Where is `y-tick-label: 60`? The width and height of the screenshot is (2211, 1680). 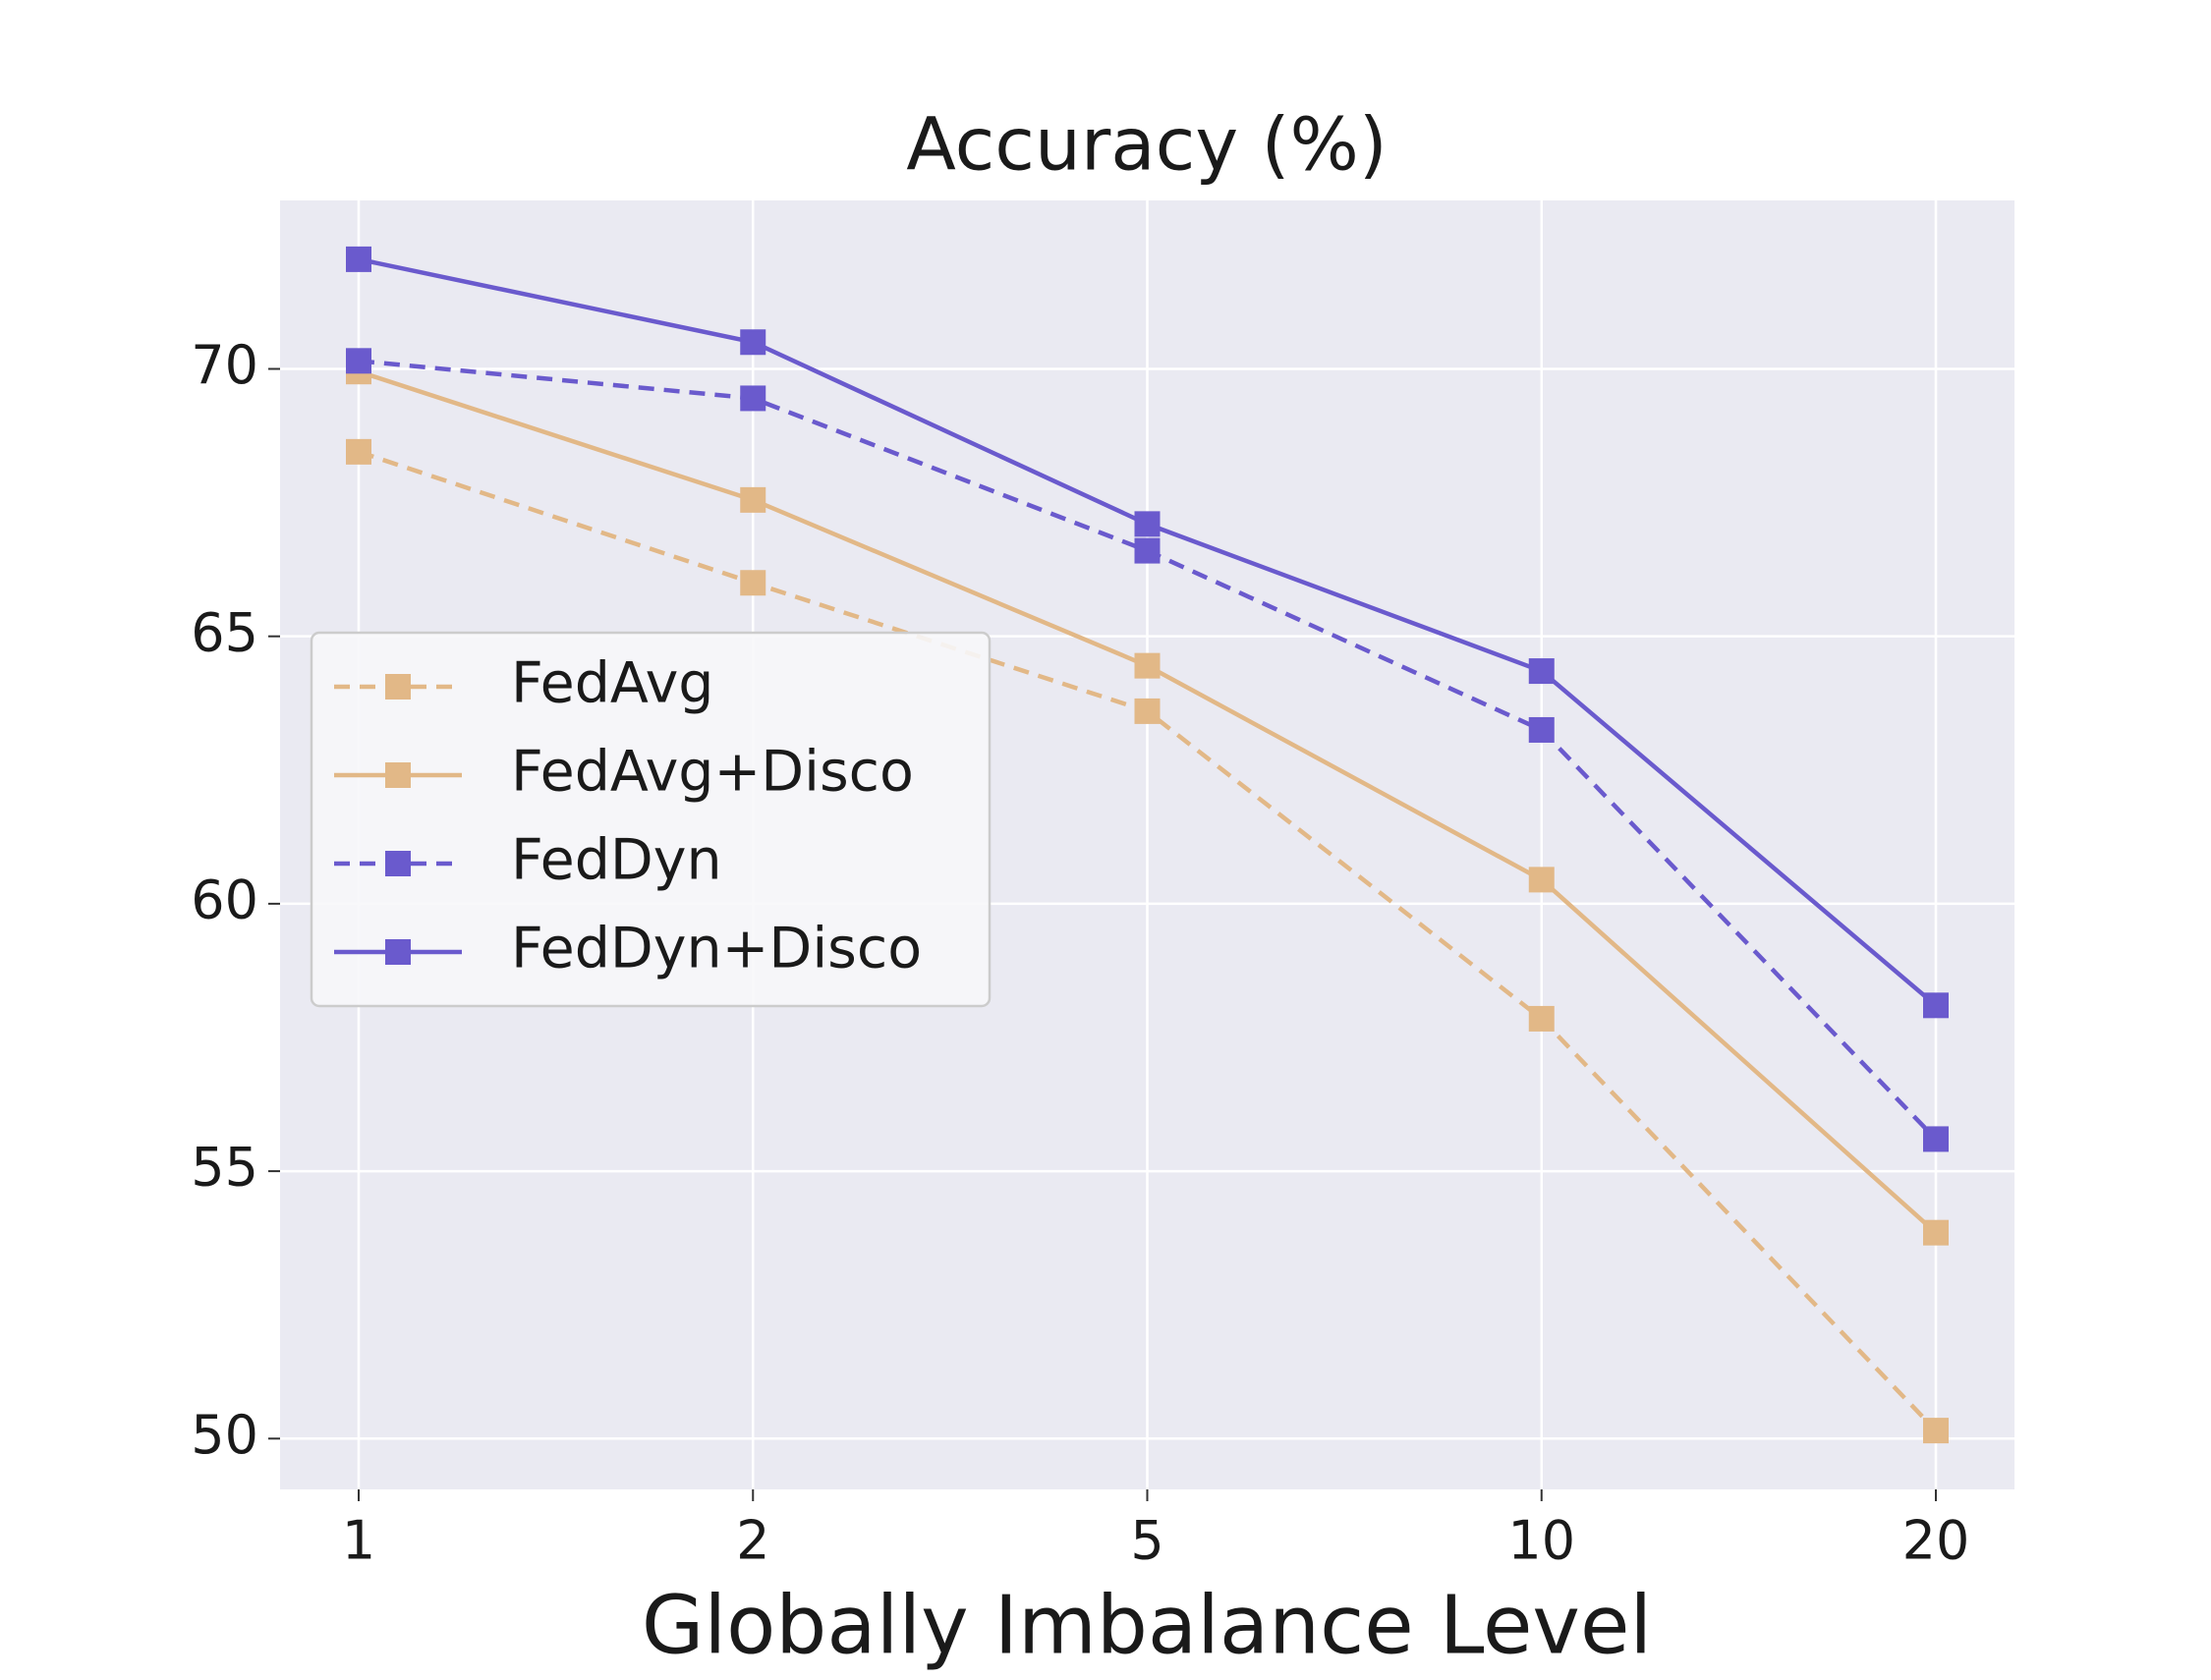 y-tick-label: 60 is located at coordinates (225, 900).